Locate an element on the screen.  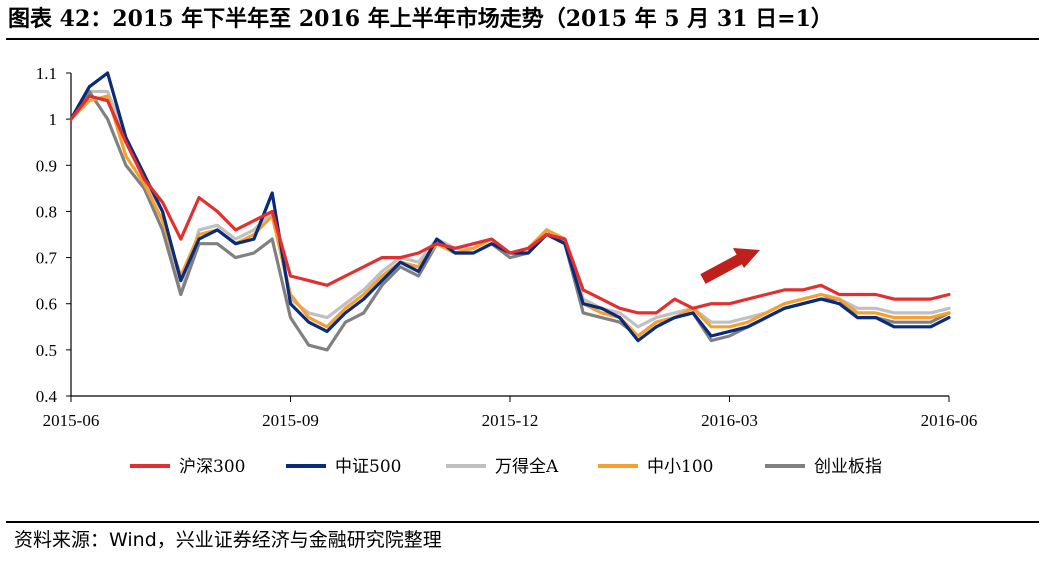
trend-arrow is located at coordinates (730, 266).